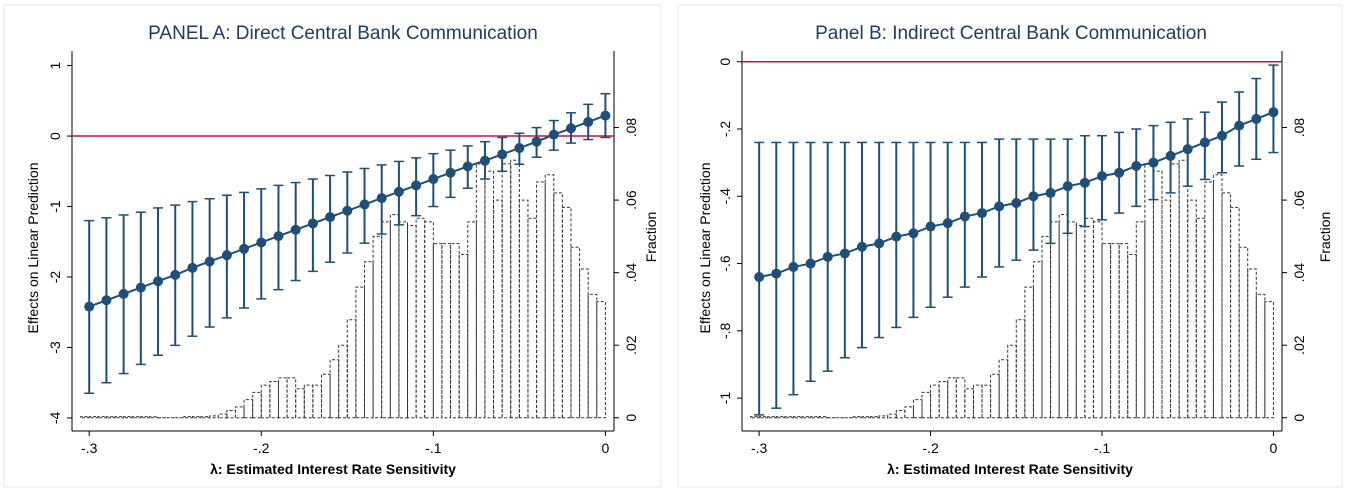 This screenshot has height=491, width=1346. What do you see at coordinates (631, 345) in the screenshot?
I see `panel-a-y2tick-label: .02` at bounding box center [631, 345].